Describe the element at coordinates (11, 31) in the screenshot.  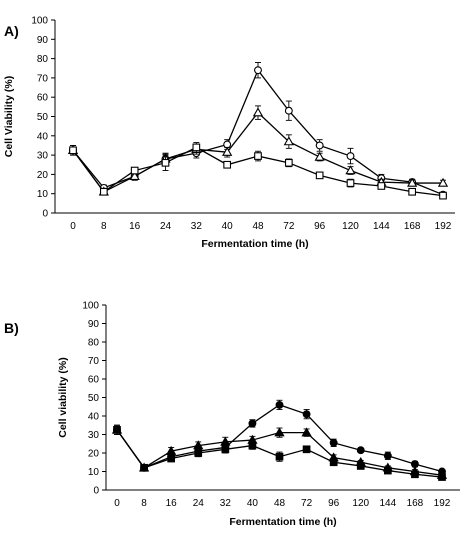
I see `panel-label: A)` at that location.